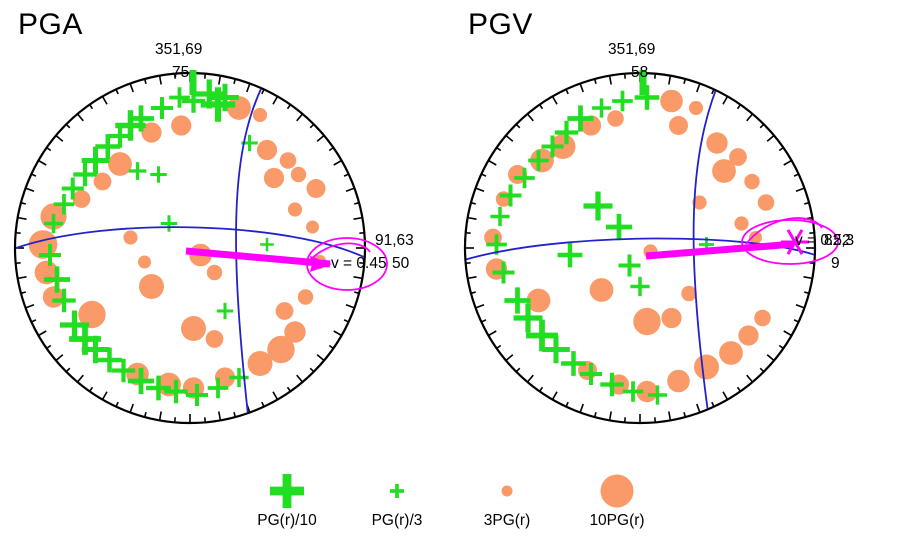 The image size is (900, 552). I want to click on legend-item: 10PG(r), so click(617, 510).